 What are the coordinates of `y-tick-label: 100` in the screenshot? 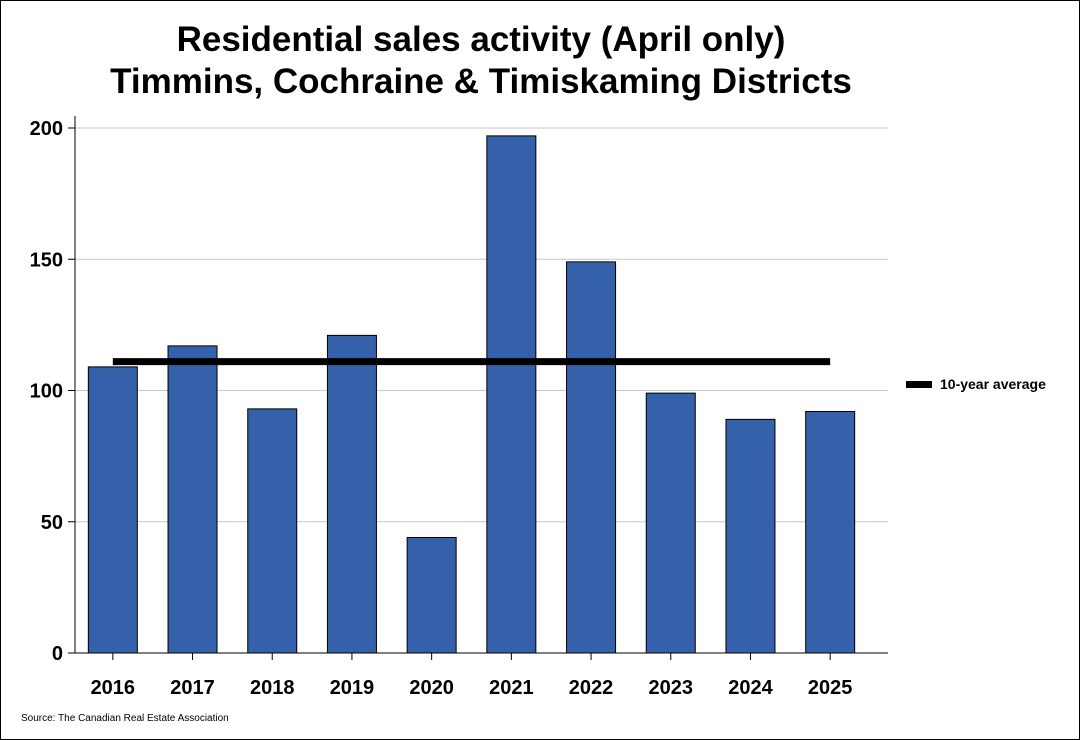 It's located at (46, 392).